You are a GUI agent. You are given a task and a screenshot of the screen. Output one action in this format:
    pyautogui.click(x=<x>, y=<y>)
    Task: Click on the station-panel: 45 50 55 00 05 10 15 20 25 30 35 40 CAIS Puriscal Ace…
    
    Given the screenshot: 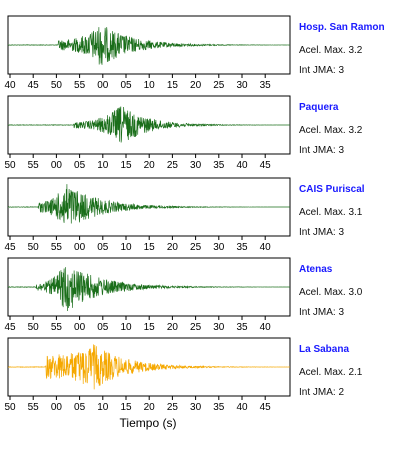 What is the action you would take?
    pyautogui.click(x=184, y=215)
    